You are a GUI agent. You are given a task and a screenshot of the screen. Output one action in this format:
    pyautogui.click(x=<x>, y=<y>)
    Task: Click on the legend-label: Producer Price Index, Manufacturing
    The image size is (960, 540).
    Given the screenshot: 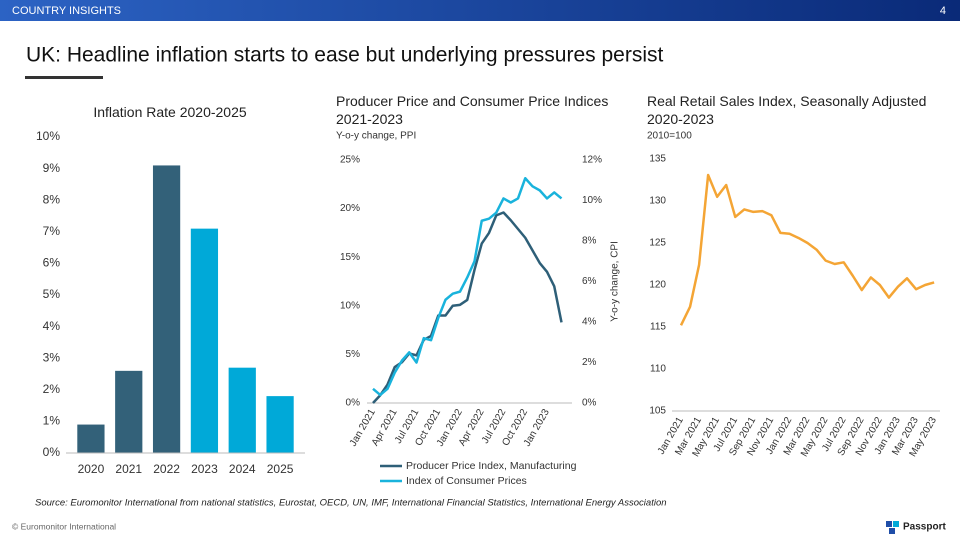 What is the action you would take?
    pyautogui.click(x=491, y=466)
    